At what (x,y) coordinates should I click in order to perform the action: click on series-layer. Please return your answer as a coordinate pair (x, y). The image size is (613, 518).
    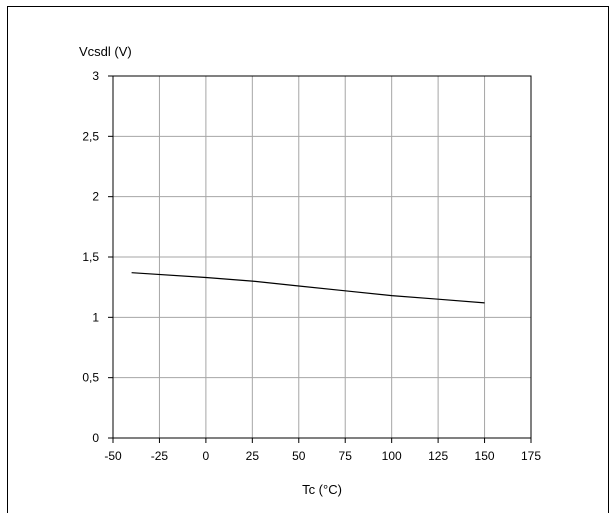
    Looking at the image, I should click on (308, 288).